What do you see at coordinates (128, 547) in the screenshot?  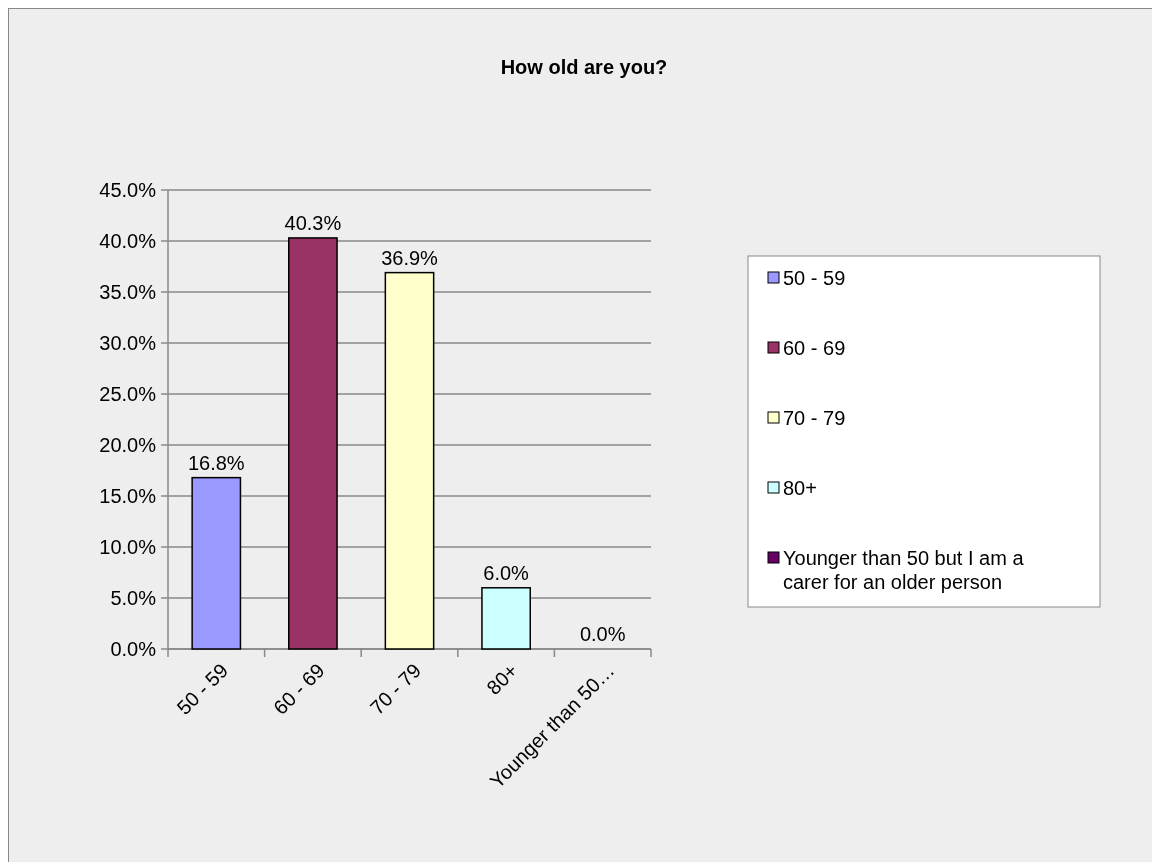 I see `y-tick-label: 10.0%` at bounding box center [128, 547].